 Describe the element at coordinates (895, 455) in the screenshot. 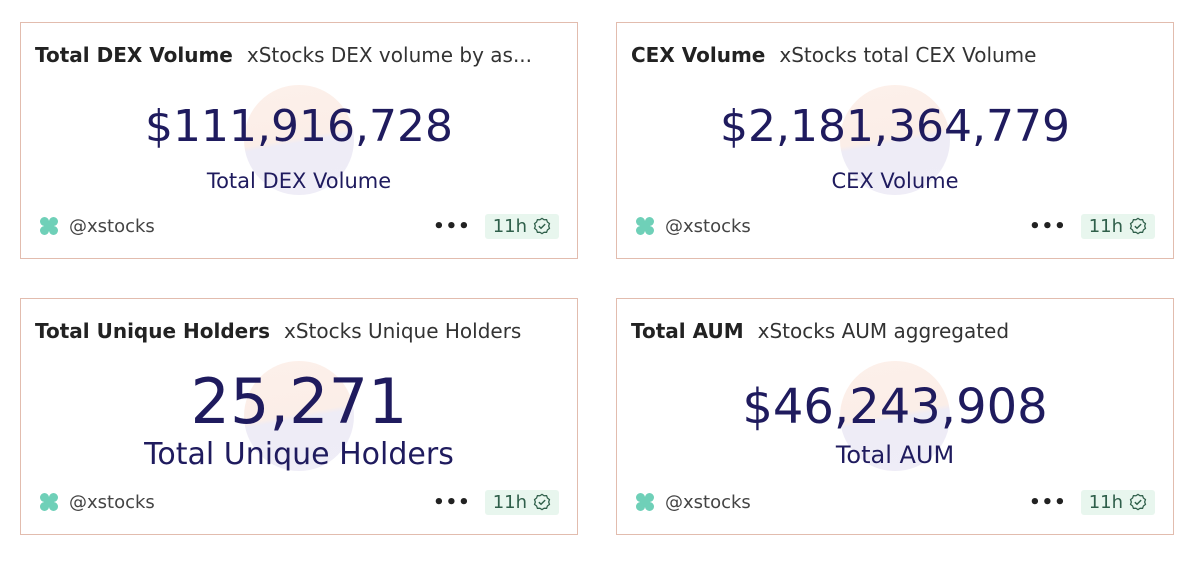

I see `metric-label: Total AUM` at that location.